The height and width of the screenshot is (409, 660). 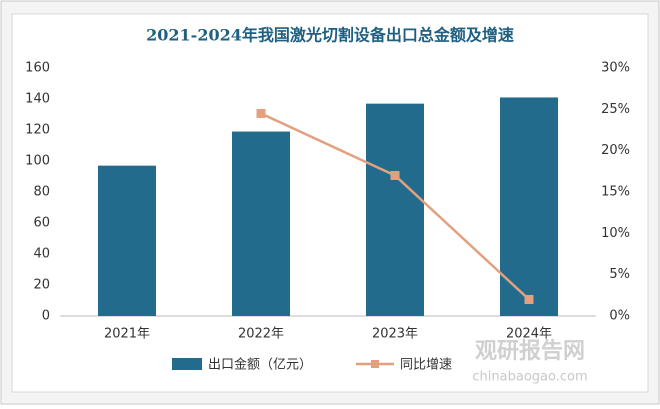 What do you see at coordinates (37, 161) in the screenshot?
I see `y-tick-label: 100` at bounding box center [37, 161].